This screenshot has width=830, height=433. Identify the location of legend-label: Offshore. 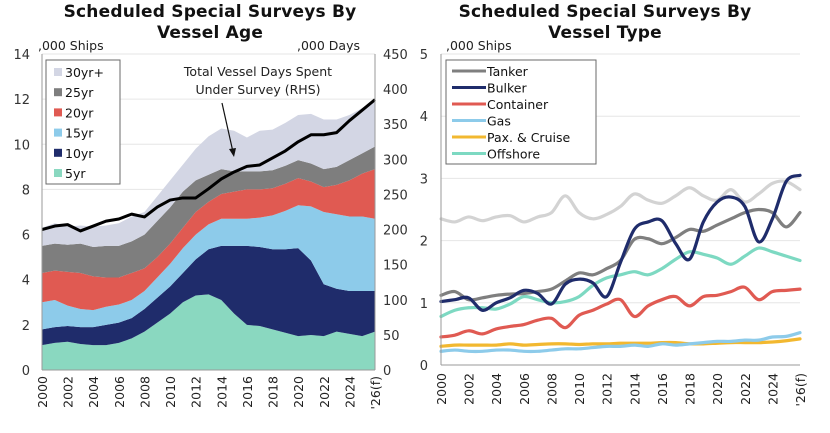
(513, 154).